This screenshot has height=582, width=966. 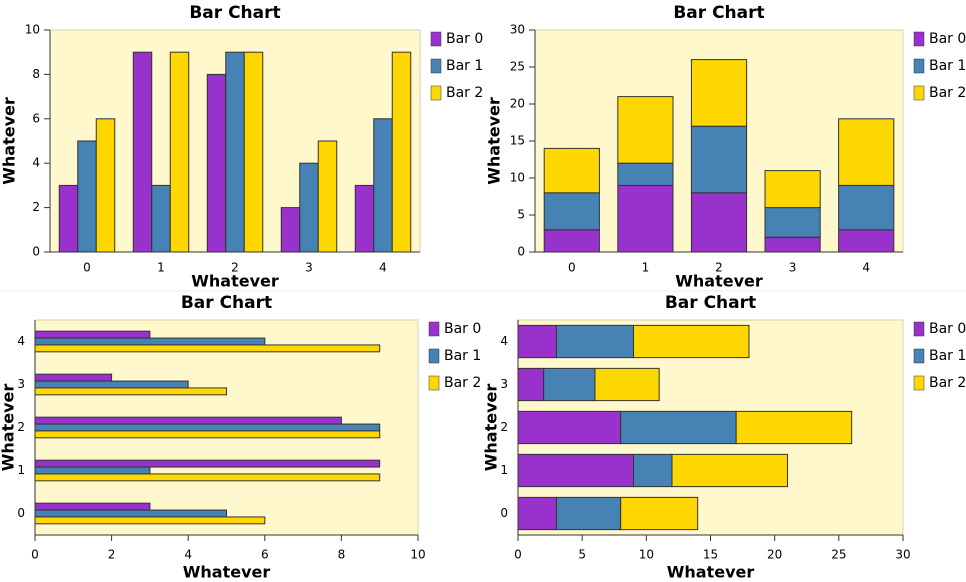 I want to click on y-tick-label: 30, so click(x=517, y=30).